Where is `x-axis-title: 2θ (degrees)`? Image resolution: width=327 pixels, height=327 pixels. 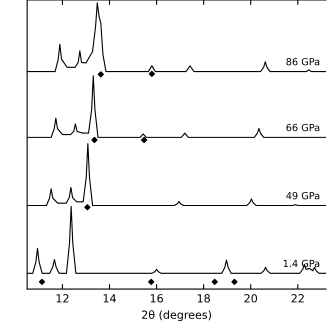 x-axis-title: 2θ (degrees) is located at coordinates (177, 316).